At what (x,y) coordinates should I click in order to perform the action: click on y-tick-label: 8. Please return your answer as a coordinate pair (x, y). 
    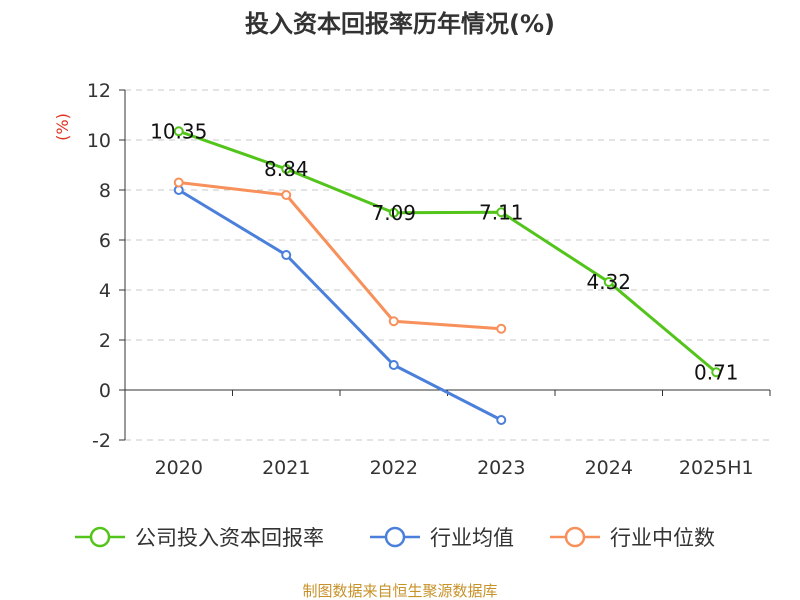
    Looking at the image, I should click on (105, 191).